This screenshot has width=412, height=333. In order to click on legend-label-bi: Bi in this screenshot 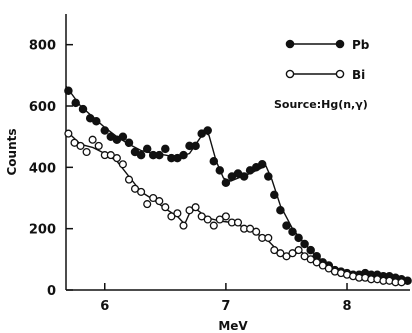, I will do `click(358, 75)`.